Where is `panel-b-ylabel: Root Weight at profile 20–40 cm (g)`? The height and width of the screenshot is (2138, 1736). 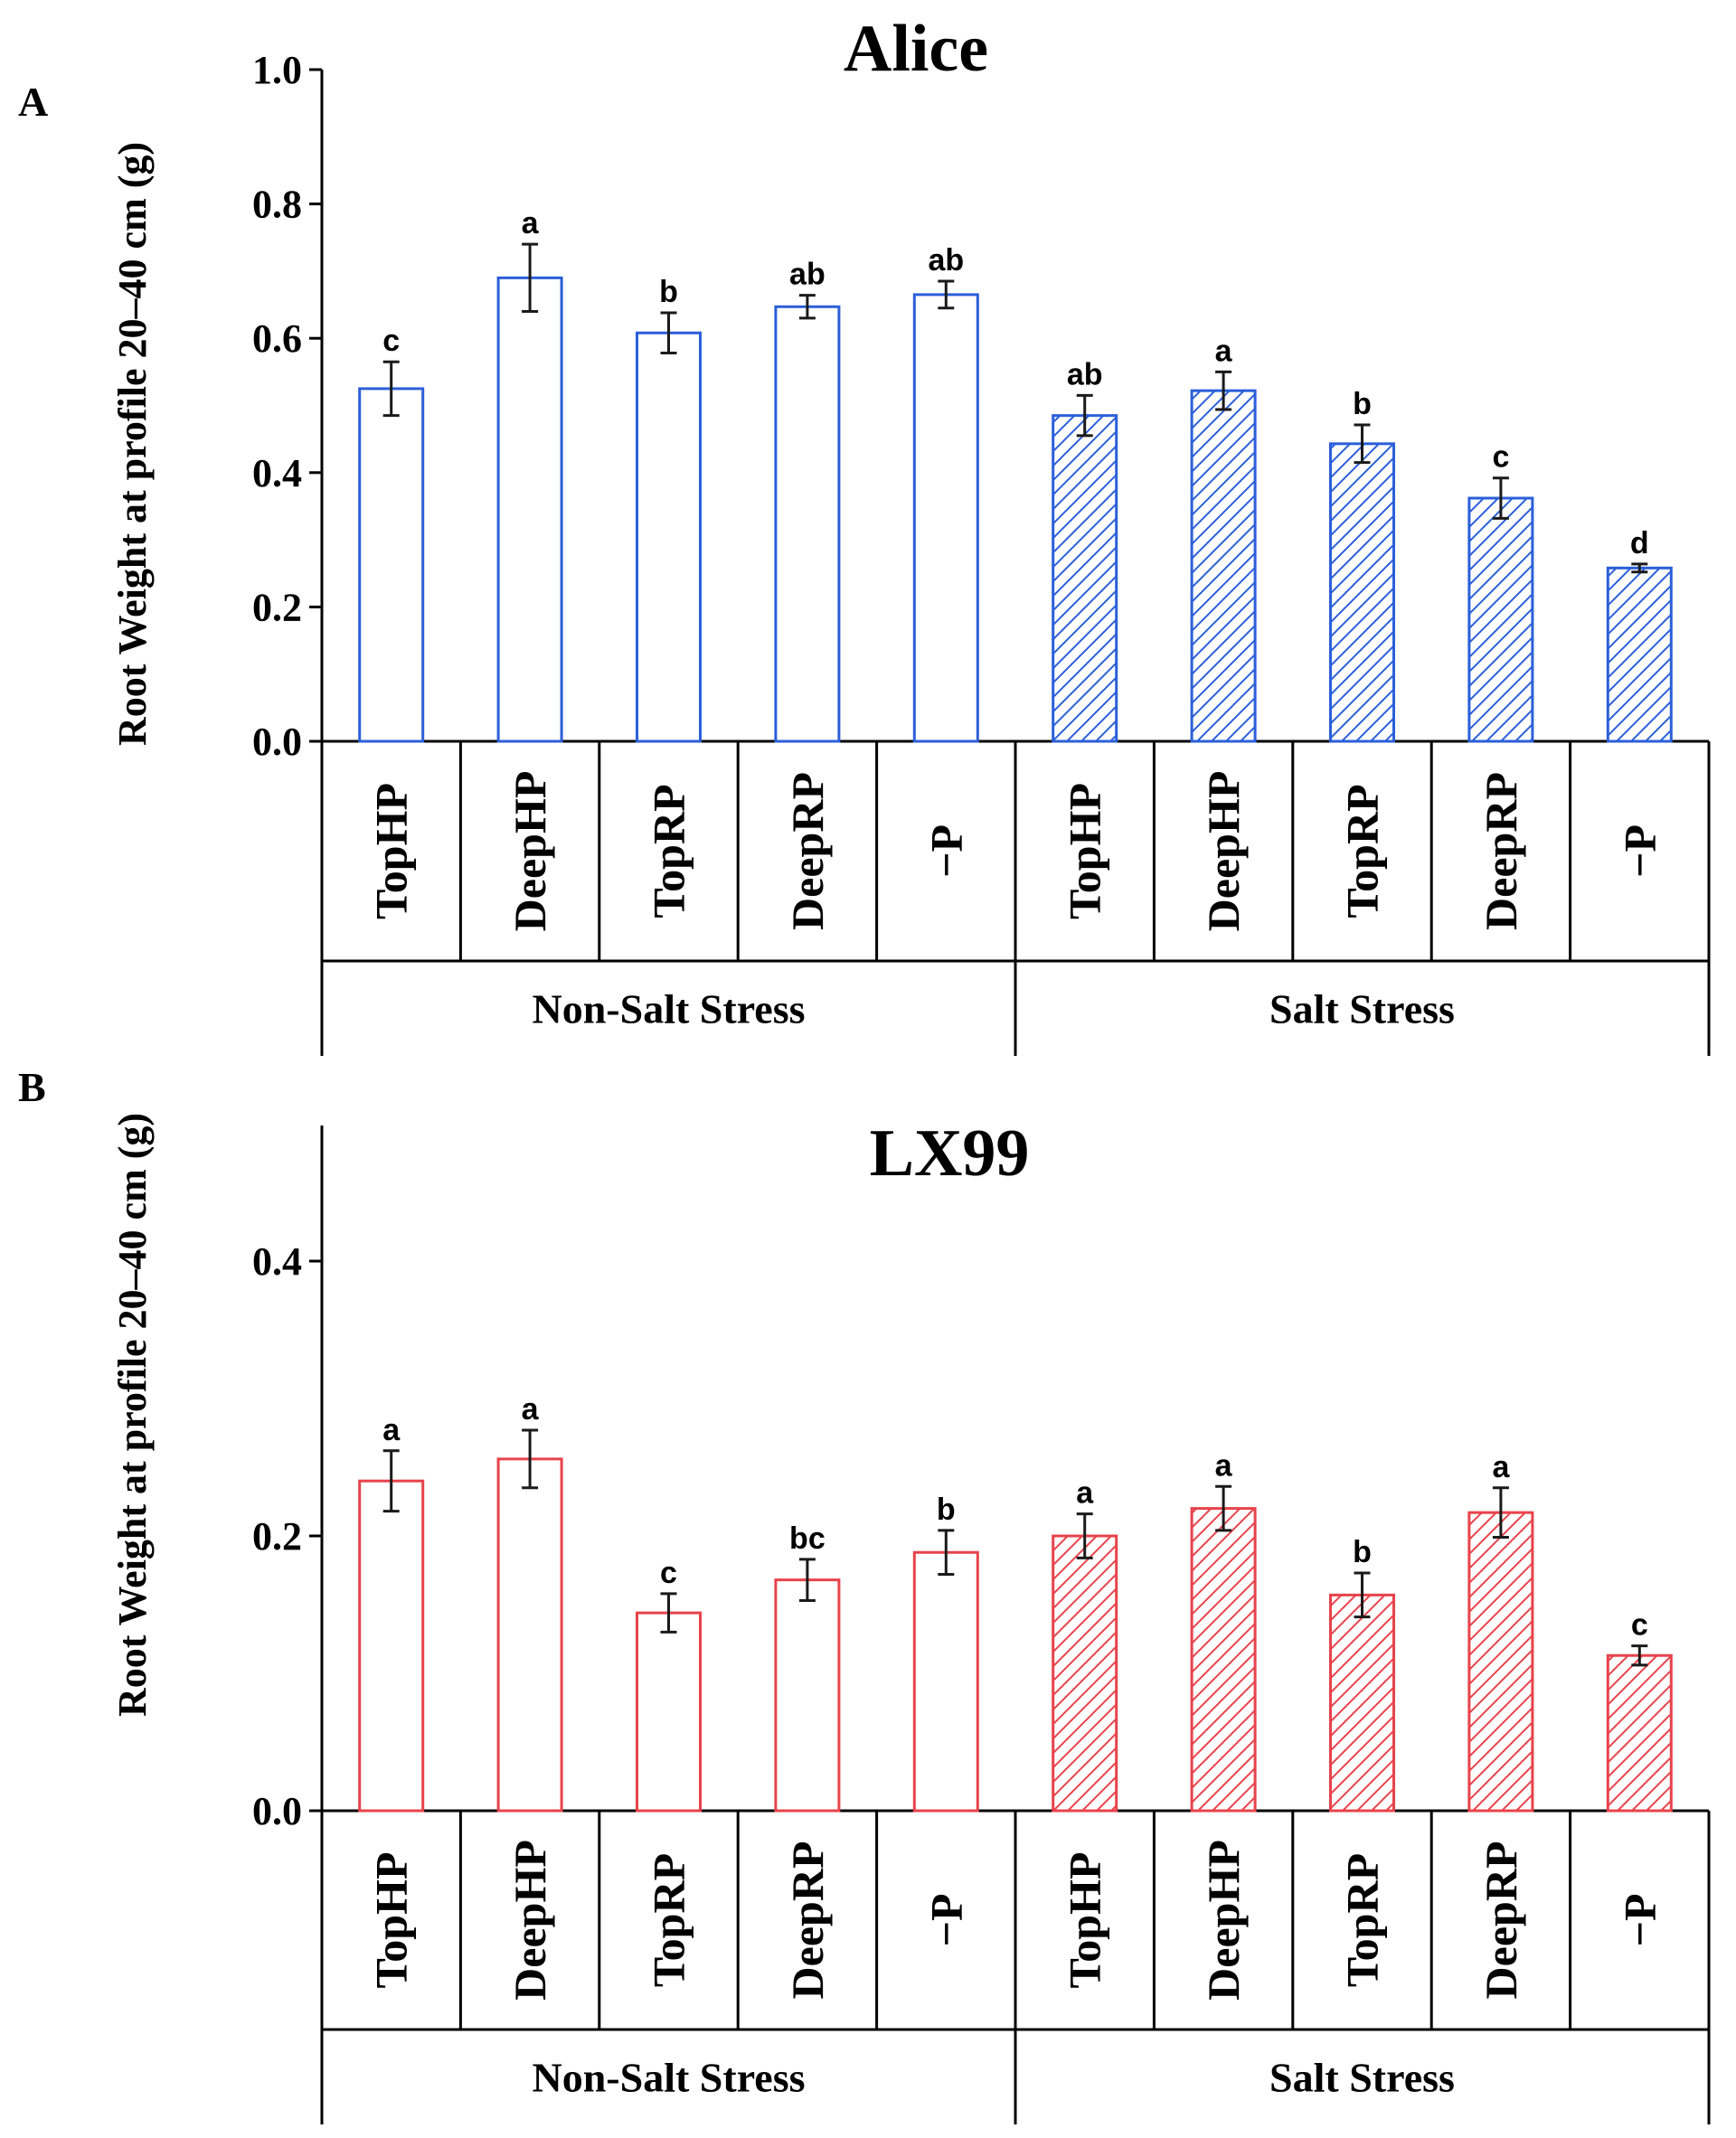
panel-b-ylabel: Root Weight at profile 20–40 cm (g) is located at coordinates (132, 1415).